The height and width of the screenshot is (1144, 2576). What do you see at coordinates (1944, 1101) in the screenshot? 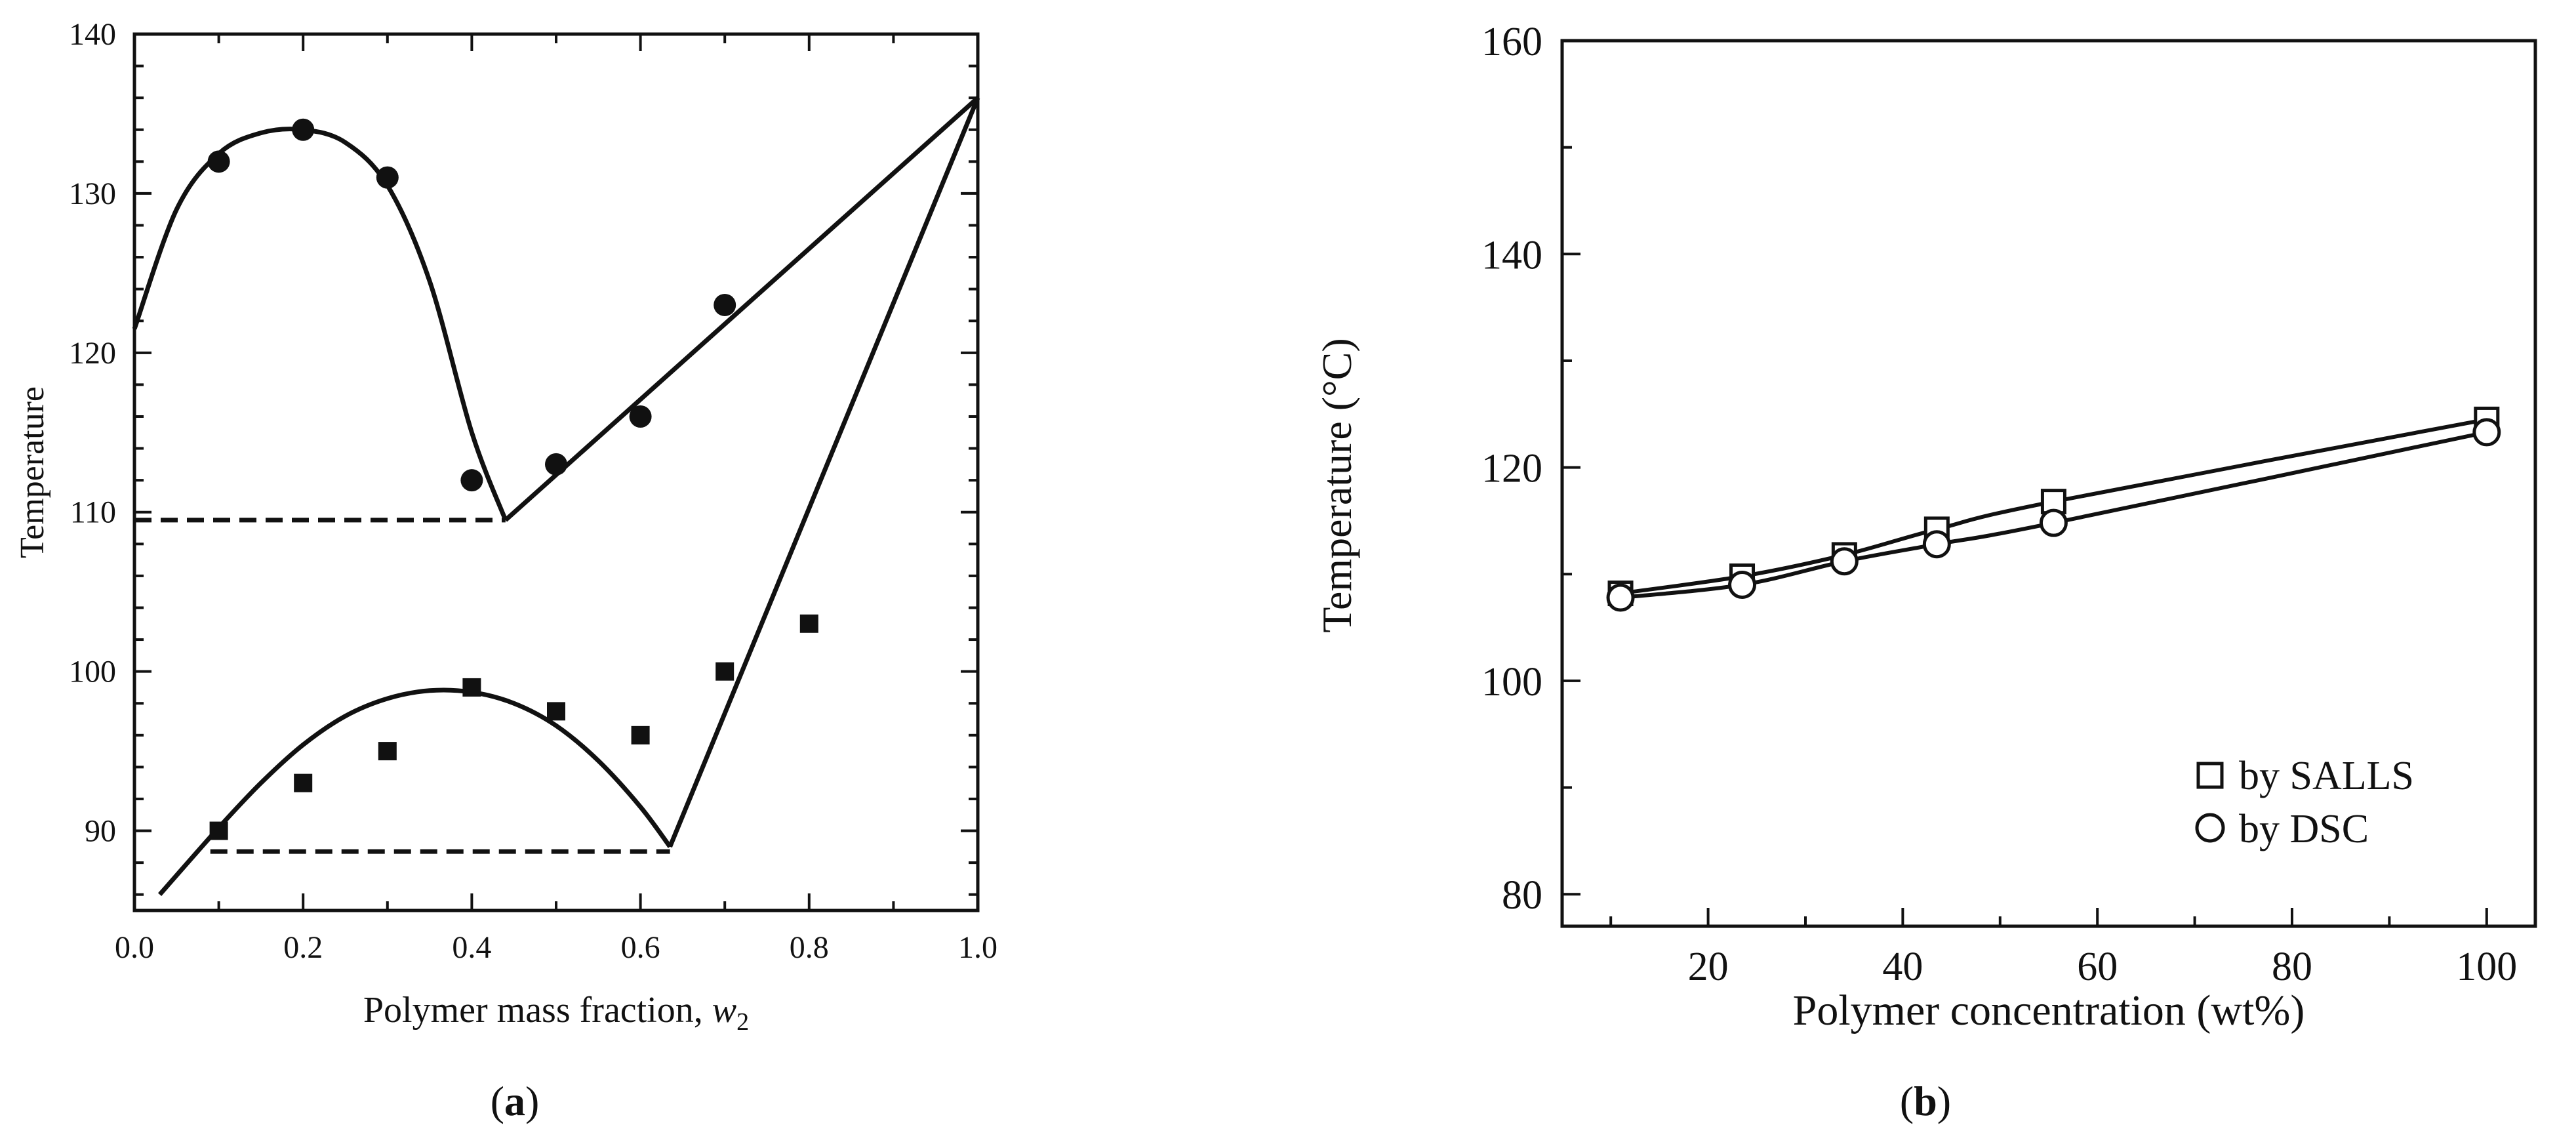
I see `panel-label-b-close: )` at bounding box center [1944, 1101].